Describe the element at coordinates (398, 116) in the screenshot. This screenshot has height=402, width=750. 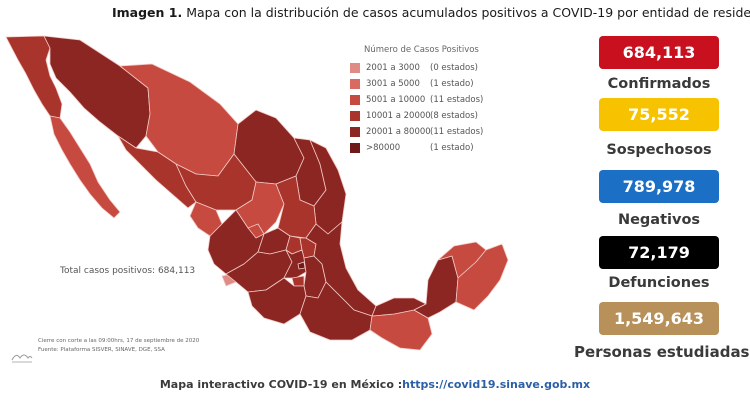
I see `legend-range: 10001 a 20000` at that location.